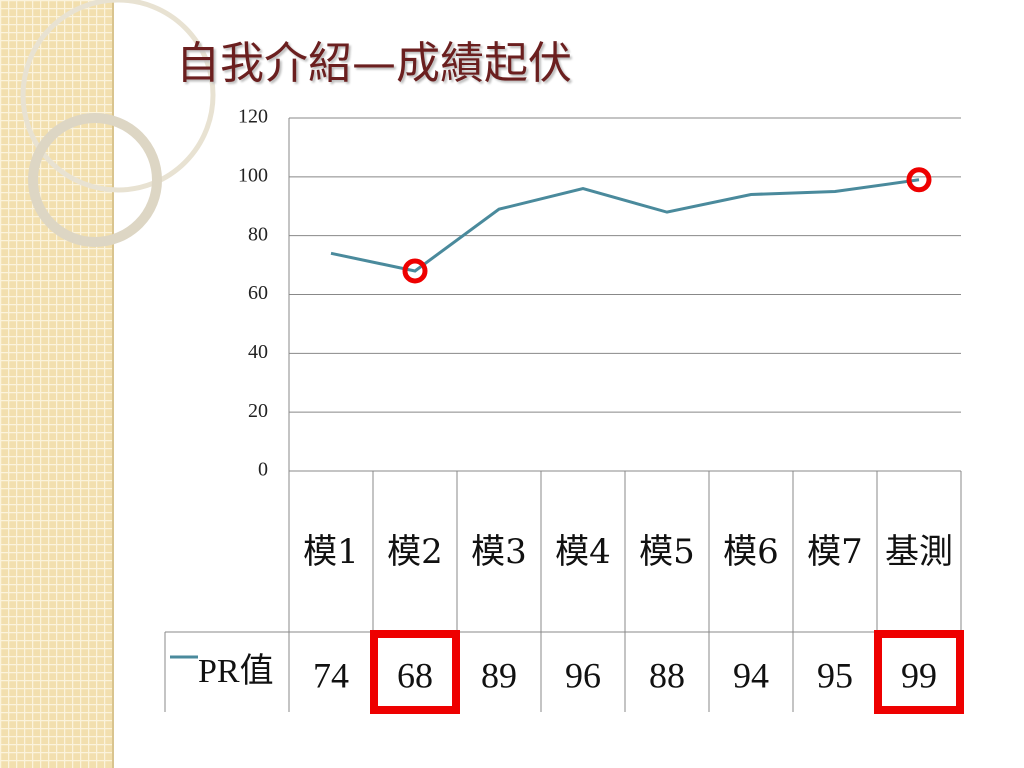 The height and width of the screenshot is (768, 1024). I want to click on line-series, so click(625, 225).